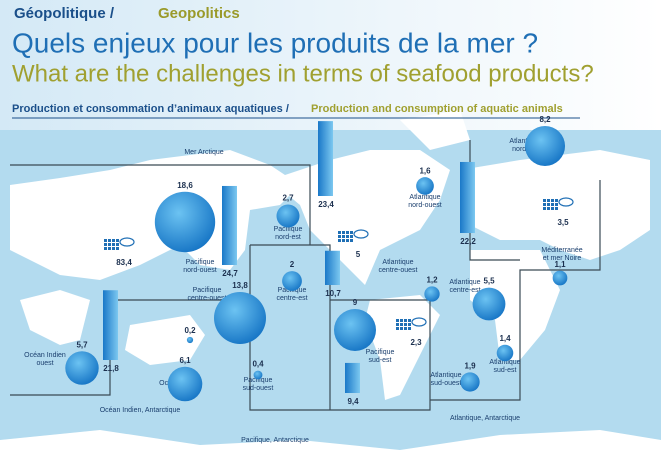 The image size is (661, 469). What do you see at coordinates (489, 281) in the screenshot?
I see `bubble-label: 5,5` at bounding box center [489, 281].